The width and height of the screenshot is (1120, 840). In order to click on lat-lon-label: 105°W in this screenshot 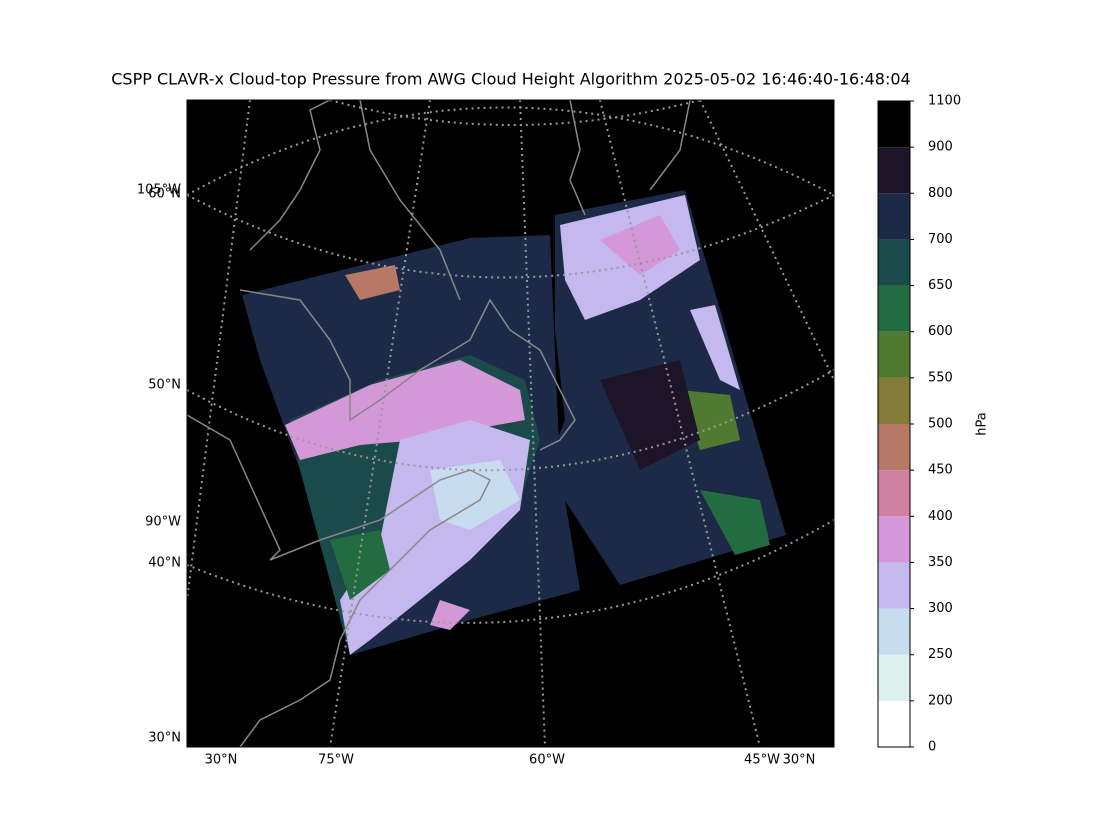, I will do `click(159, 190)`.